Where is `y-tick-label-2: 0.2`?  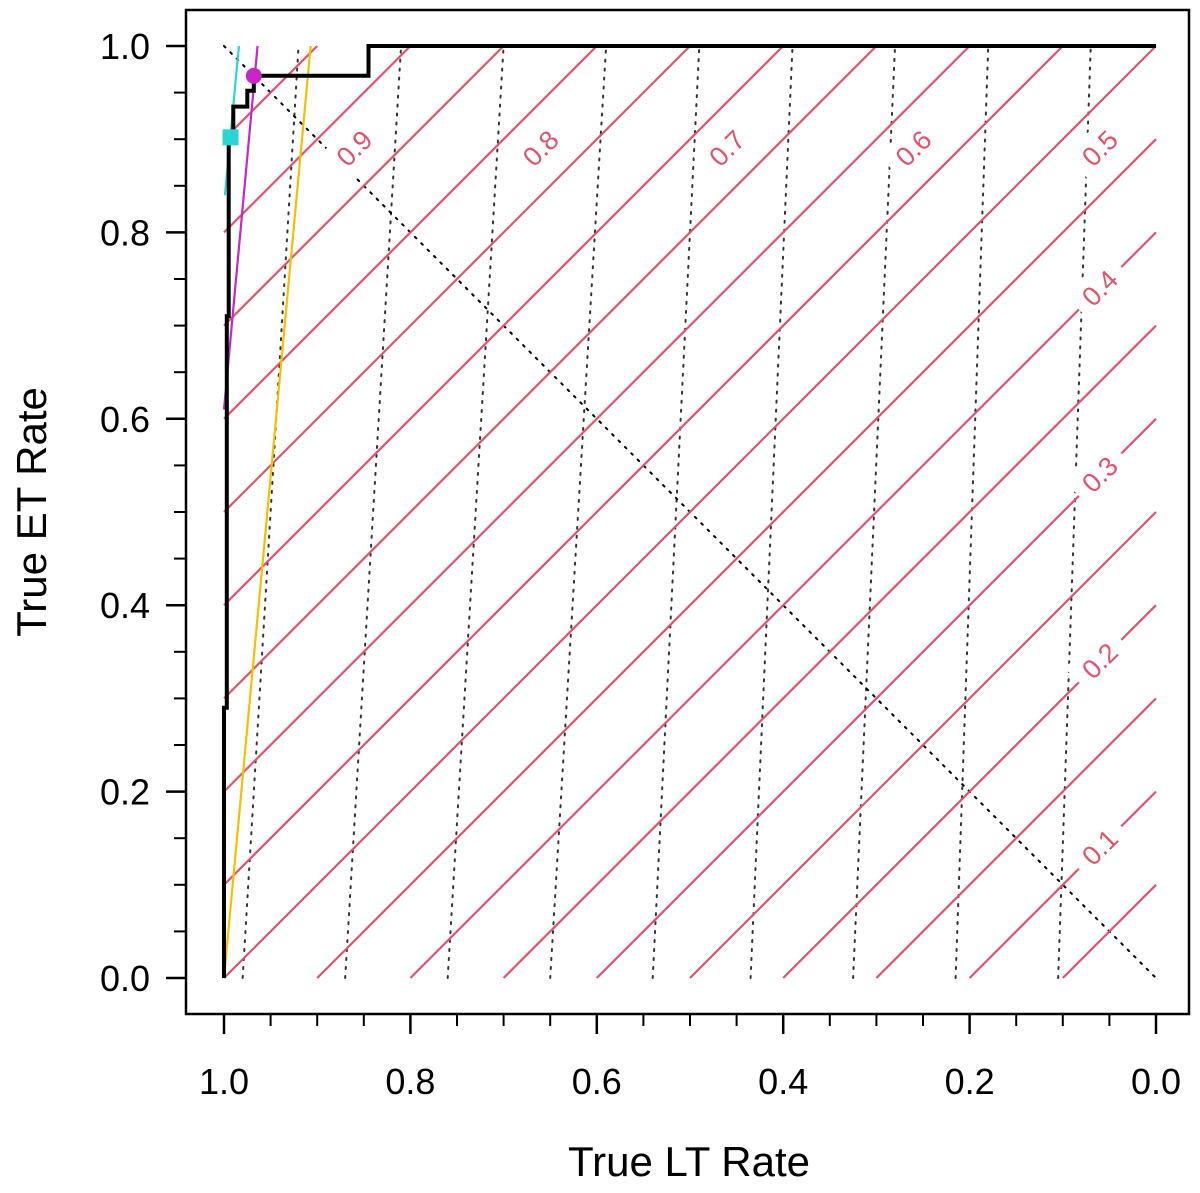
y-tick-label-2: 0.2 is located at coordinates (125, 792).